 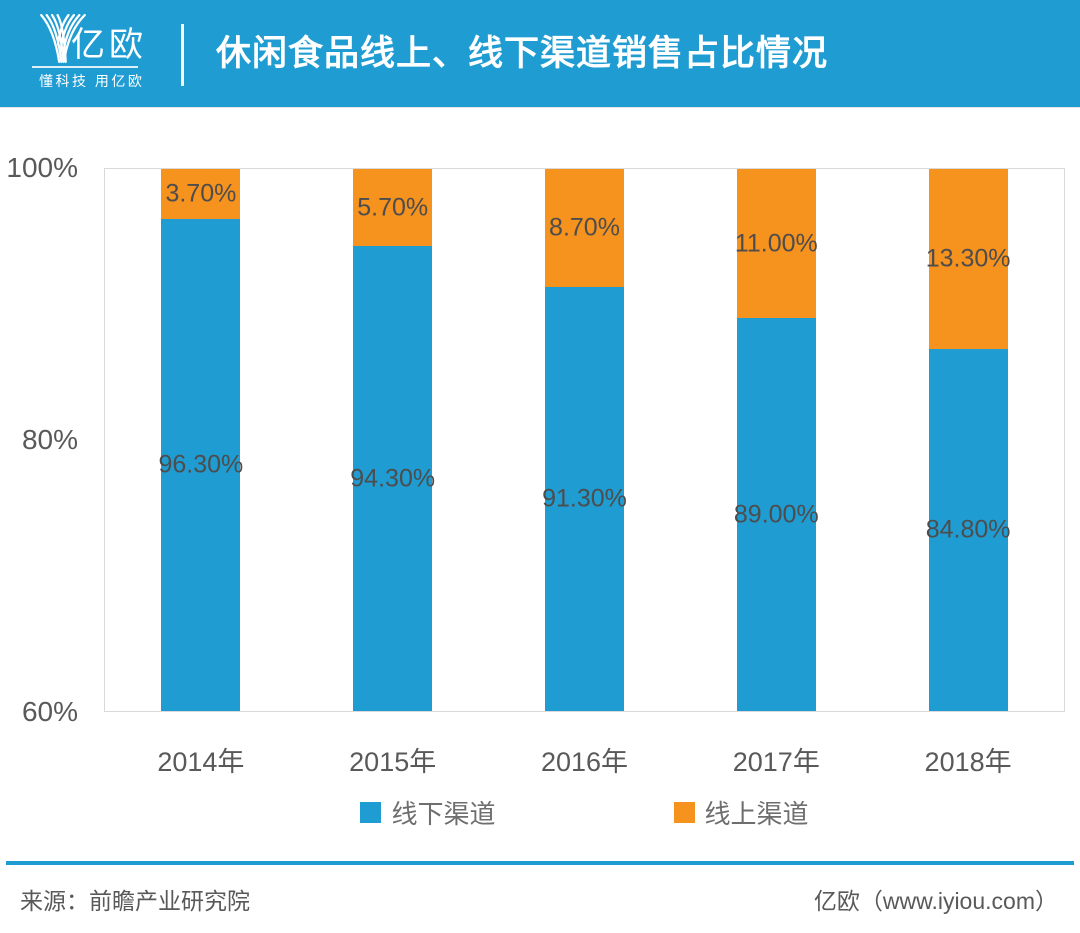 I want to click on data-label-online: 11.00%, so click(x=776, y=243).